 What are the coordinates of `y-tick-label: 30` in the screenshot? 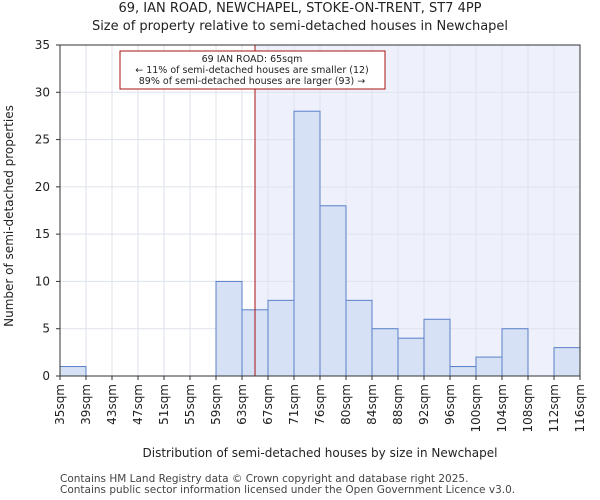 It's located at (42, 92).